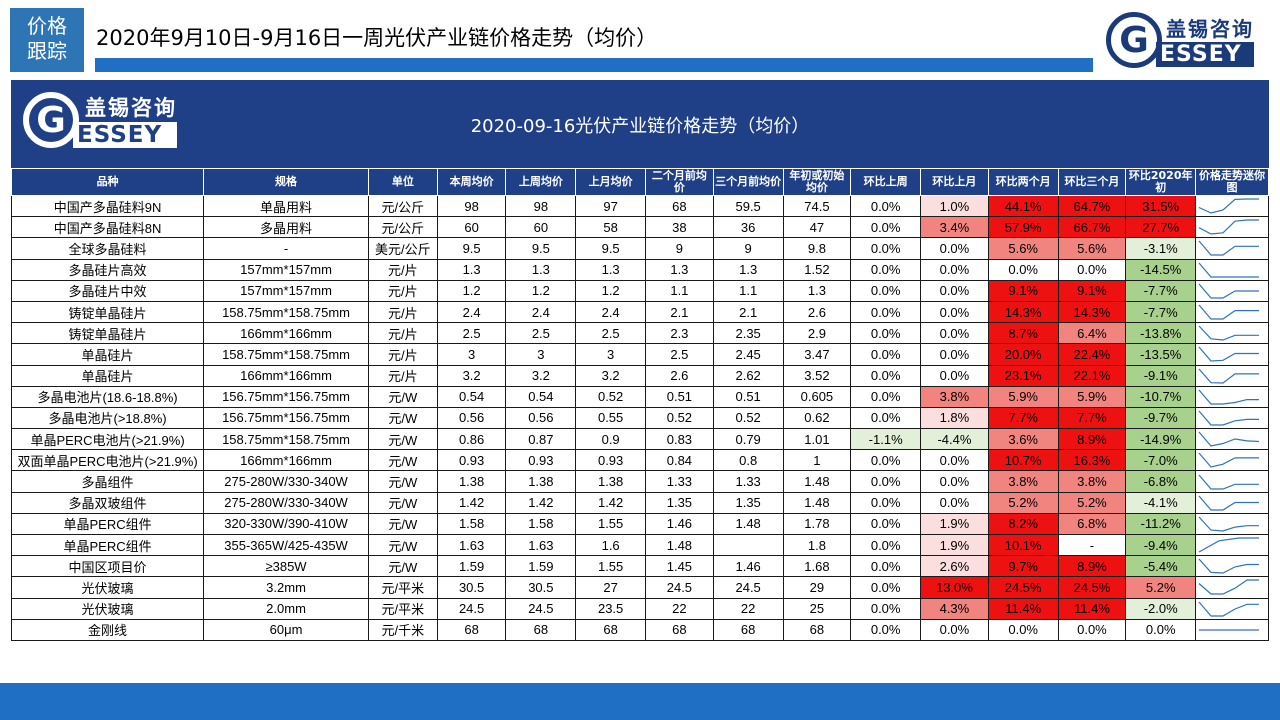  What do you see at coordinates (107, 460) in the screenshot?
I see `table-cell: 双面单晶PERC电池片(>21.9%)` at bounding box center [107, 460].